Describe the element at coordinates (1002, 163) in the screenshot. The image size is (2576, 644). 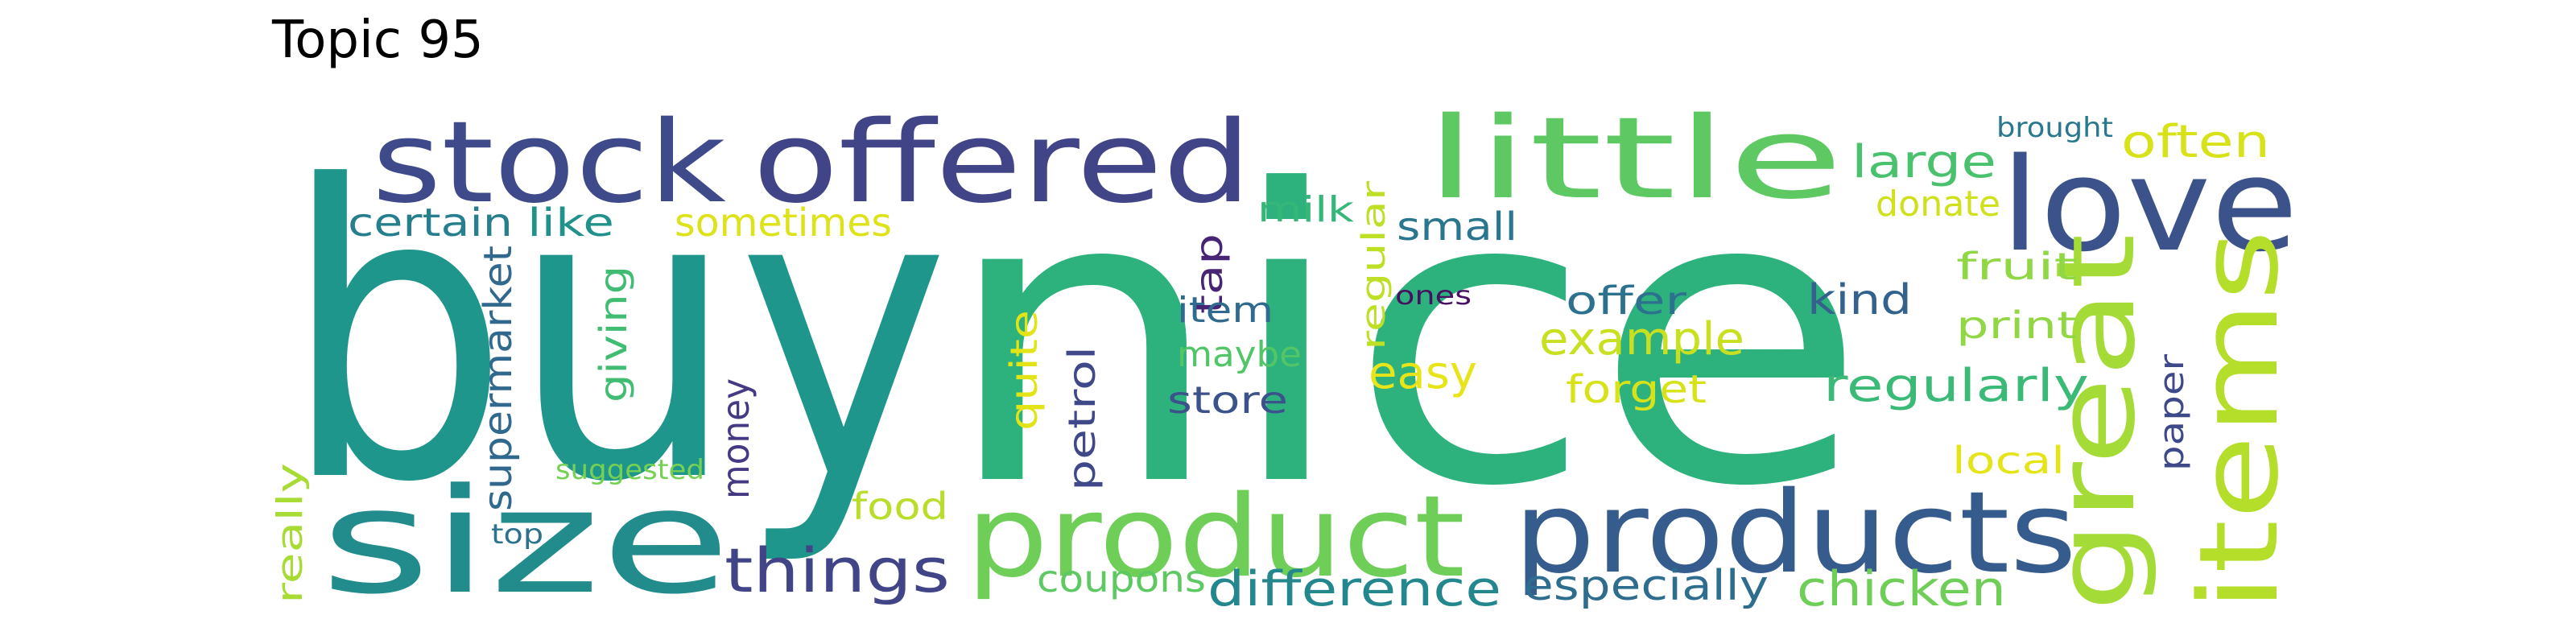
I see `word-offered: offered` at that location.